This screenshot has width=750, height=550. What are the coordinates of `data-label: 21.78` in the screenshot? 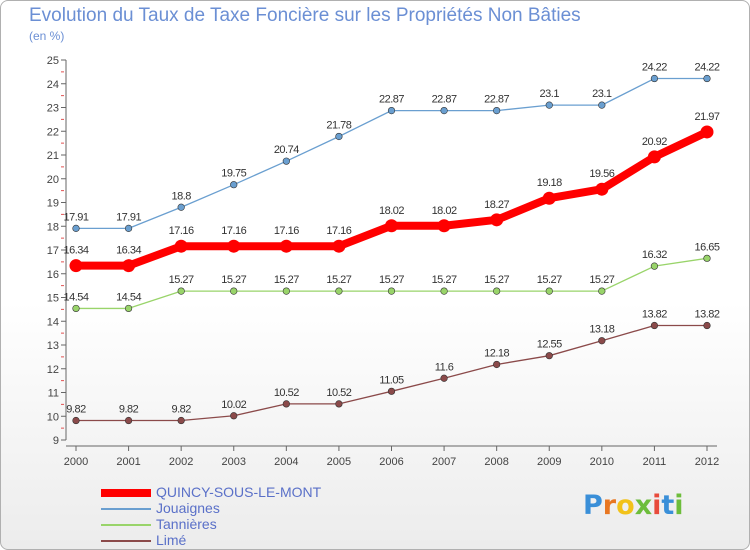 It's located at (338, 125).